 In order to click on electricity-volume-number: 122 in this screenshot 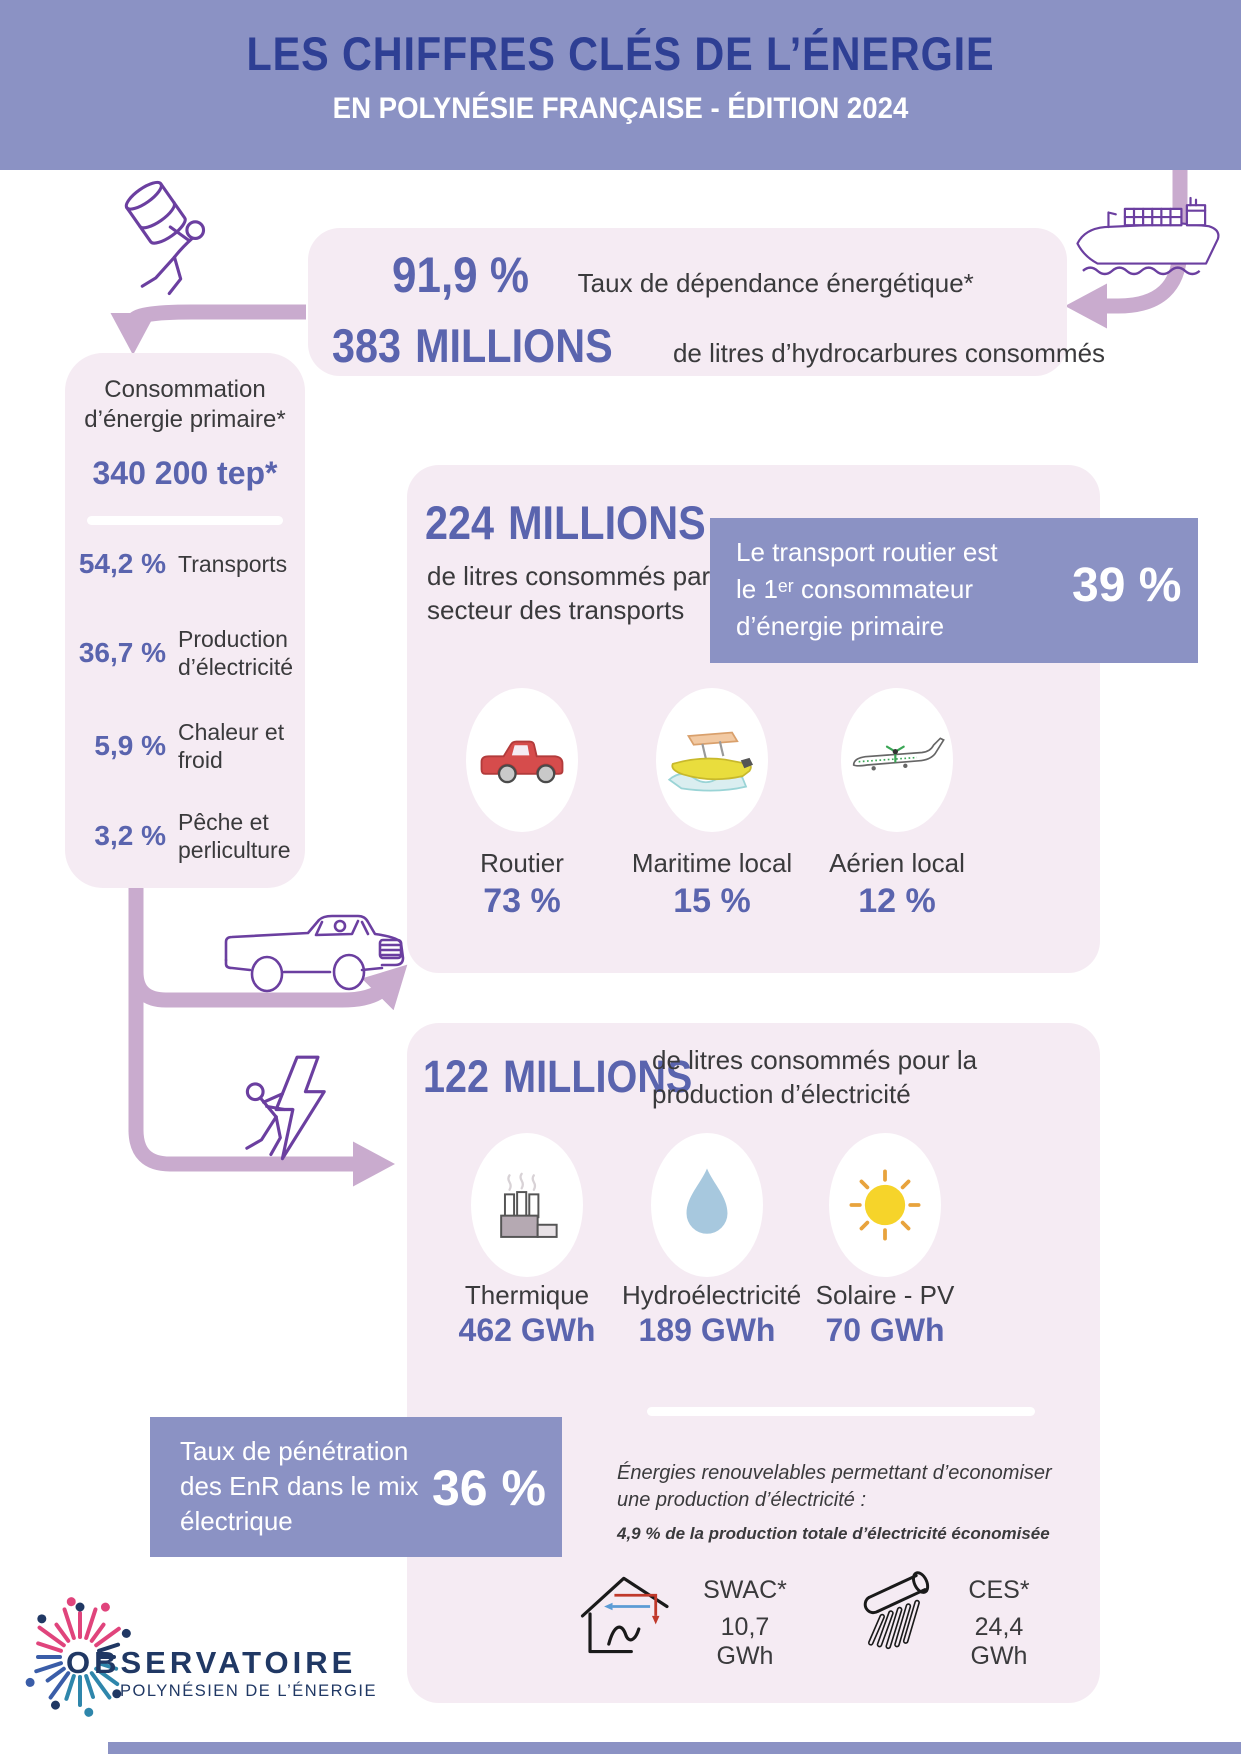, I will do `click(456, 1076)`.